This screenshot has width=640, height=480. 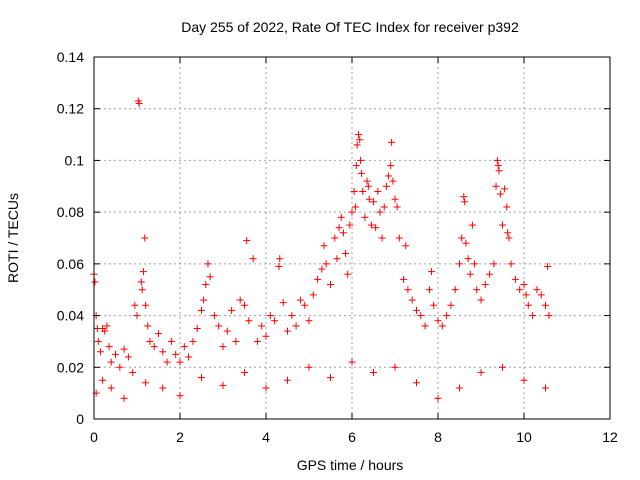 What do you see at coordinates (70, 264) in the screenshot?
I see `y-tick-label: 0.06` at bounding box center [70, 264].